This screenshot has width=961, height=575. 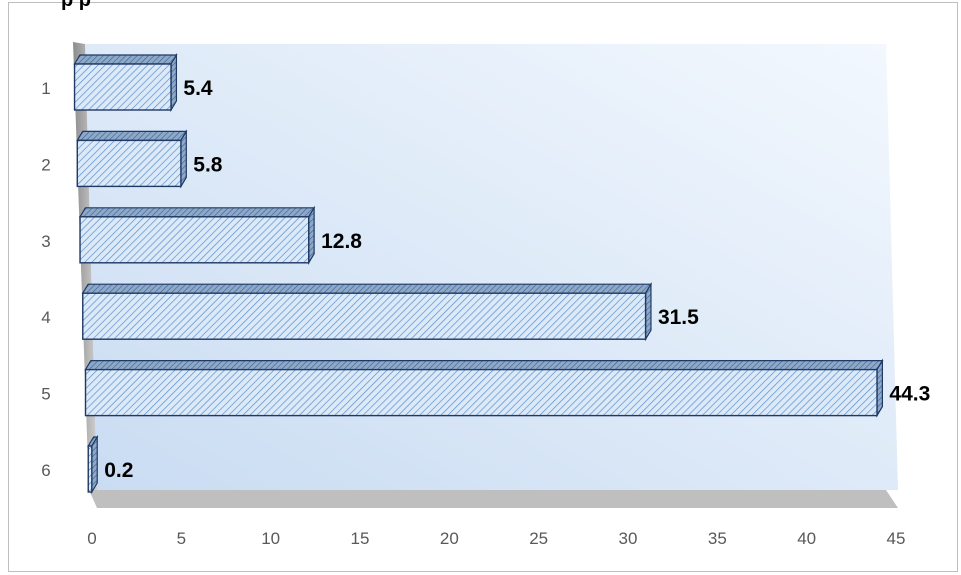 I want to click on data-label: 12.8, so click(x=341, y=241).